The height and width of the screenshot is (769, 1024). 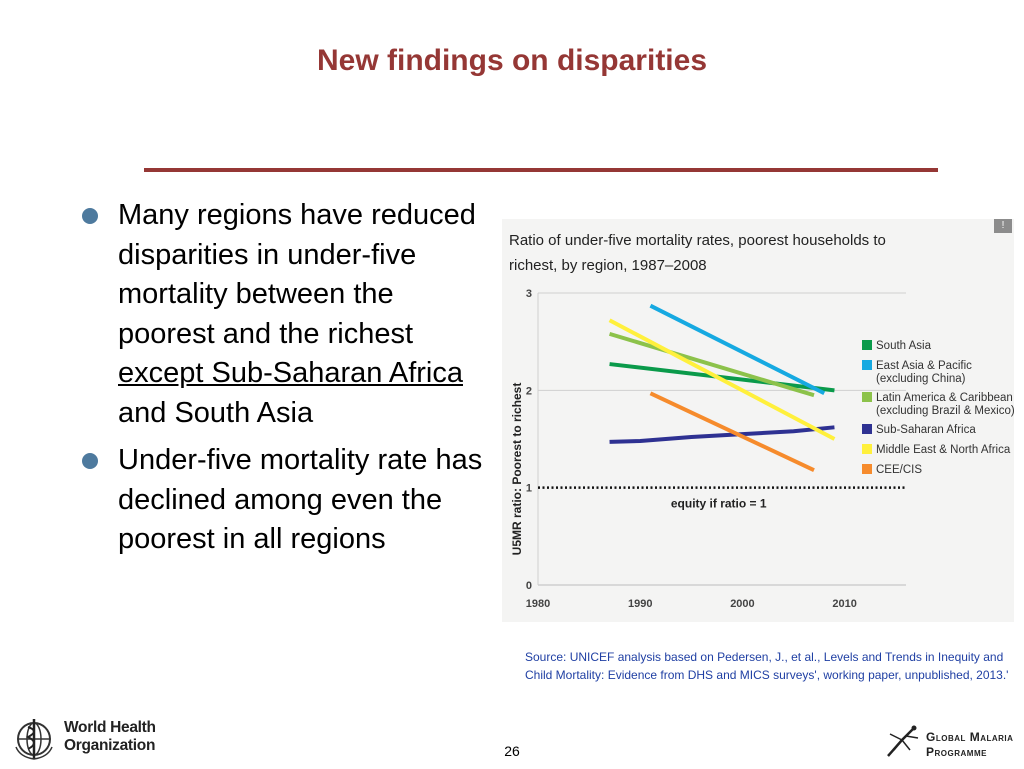 I want to click on who-emblem-icon, so click(x=34, y=739).